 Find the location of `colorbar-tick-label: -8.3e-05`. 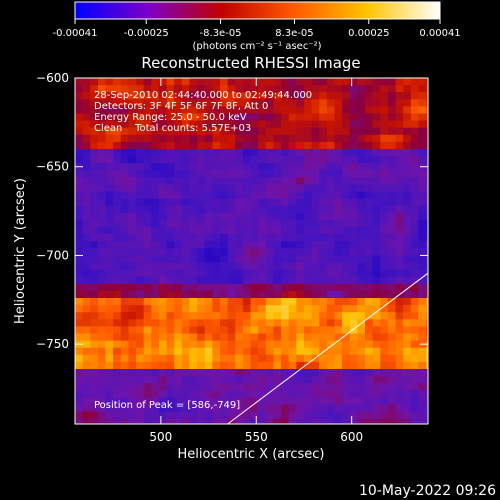

colorbar-tick-label: -8.3e-05 is located at coordinates (221, 33).